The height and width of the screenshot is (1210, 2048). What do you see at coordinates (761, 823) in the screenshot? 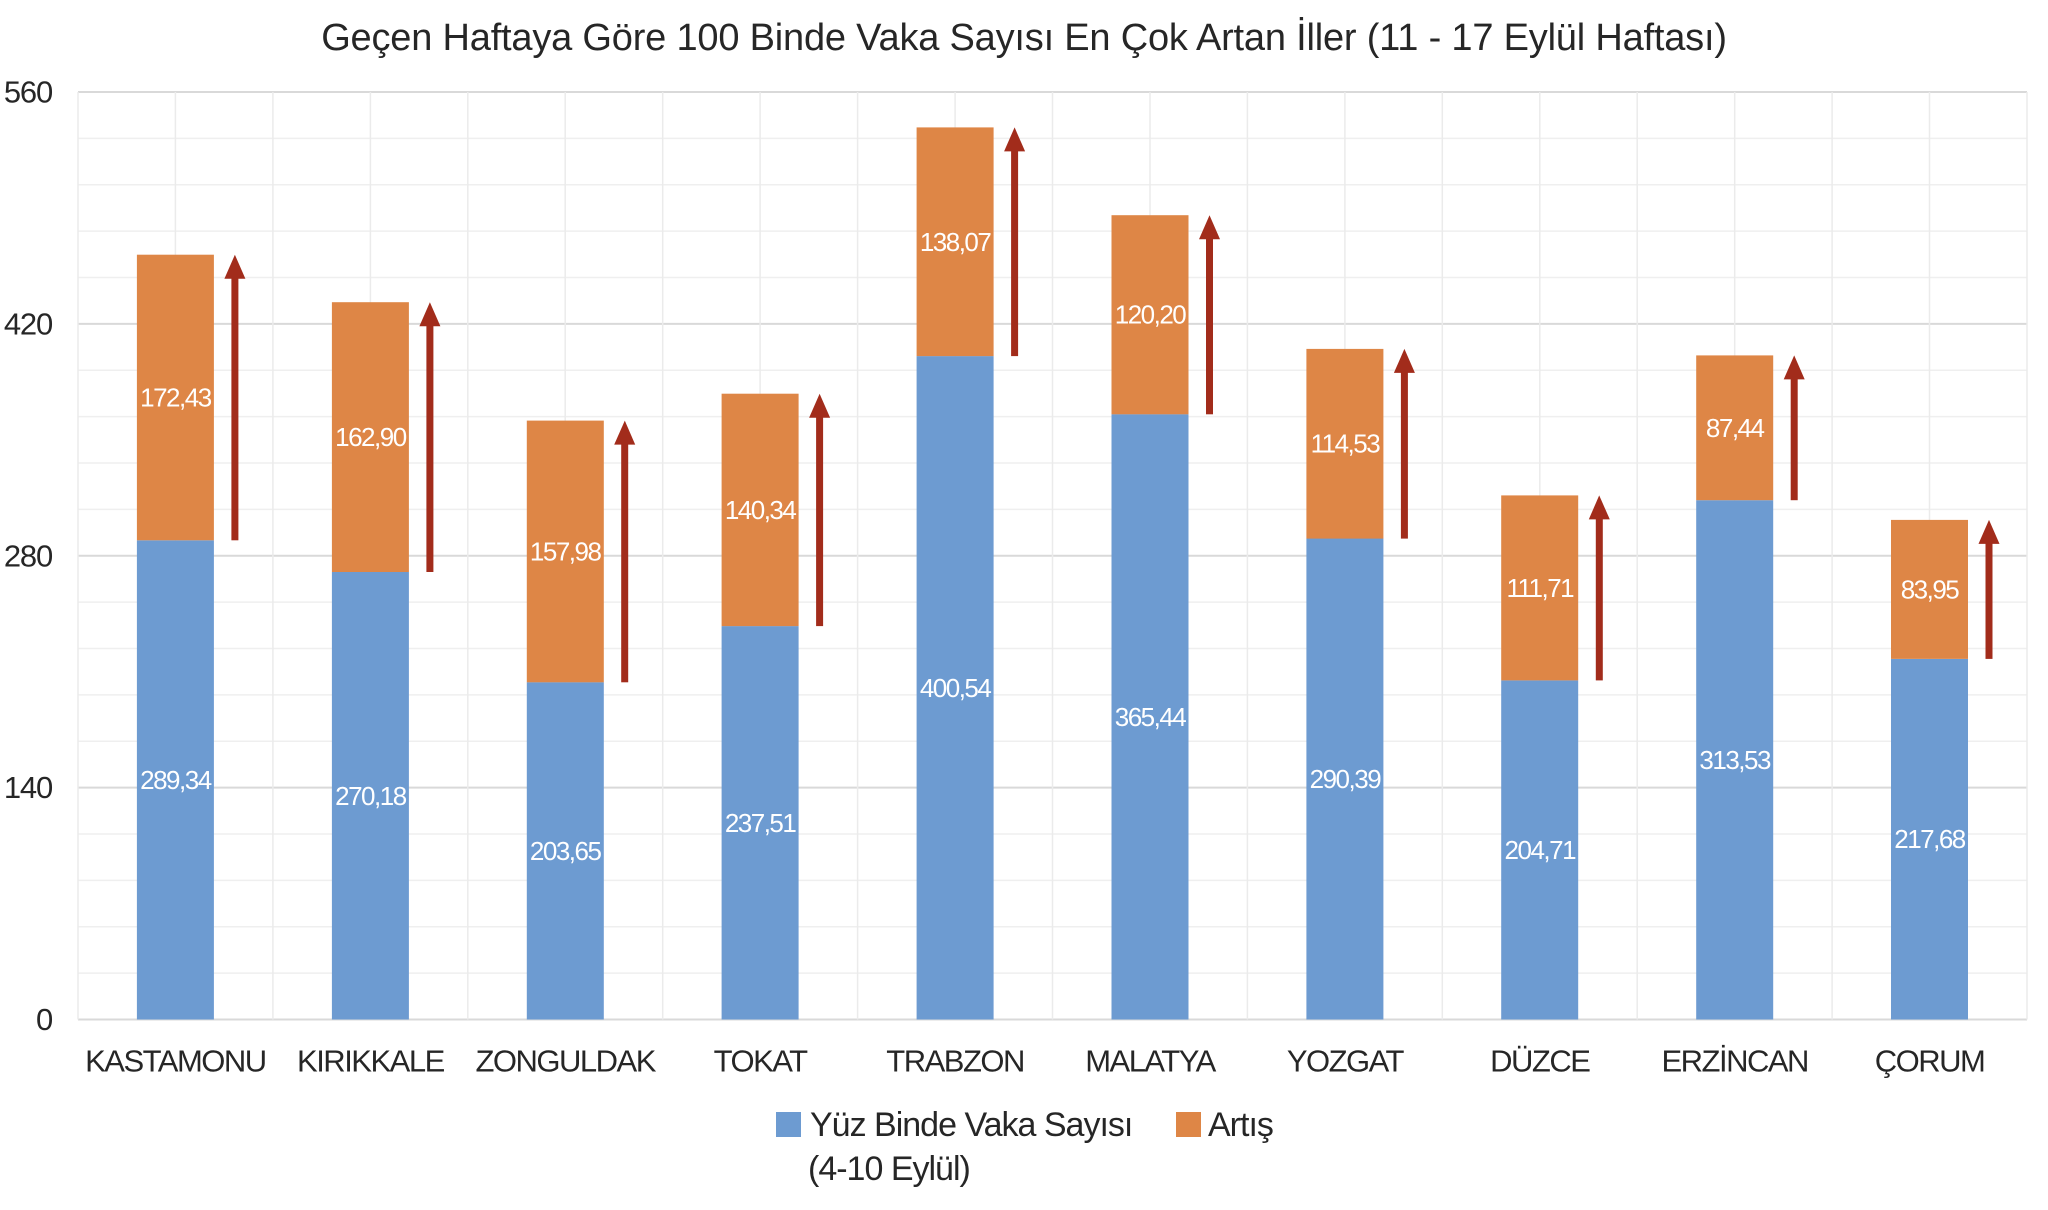
I see `svg-text: 237,51` at bounding box center [761, 823].